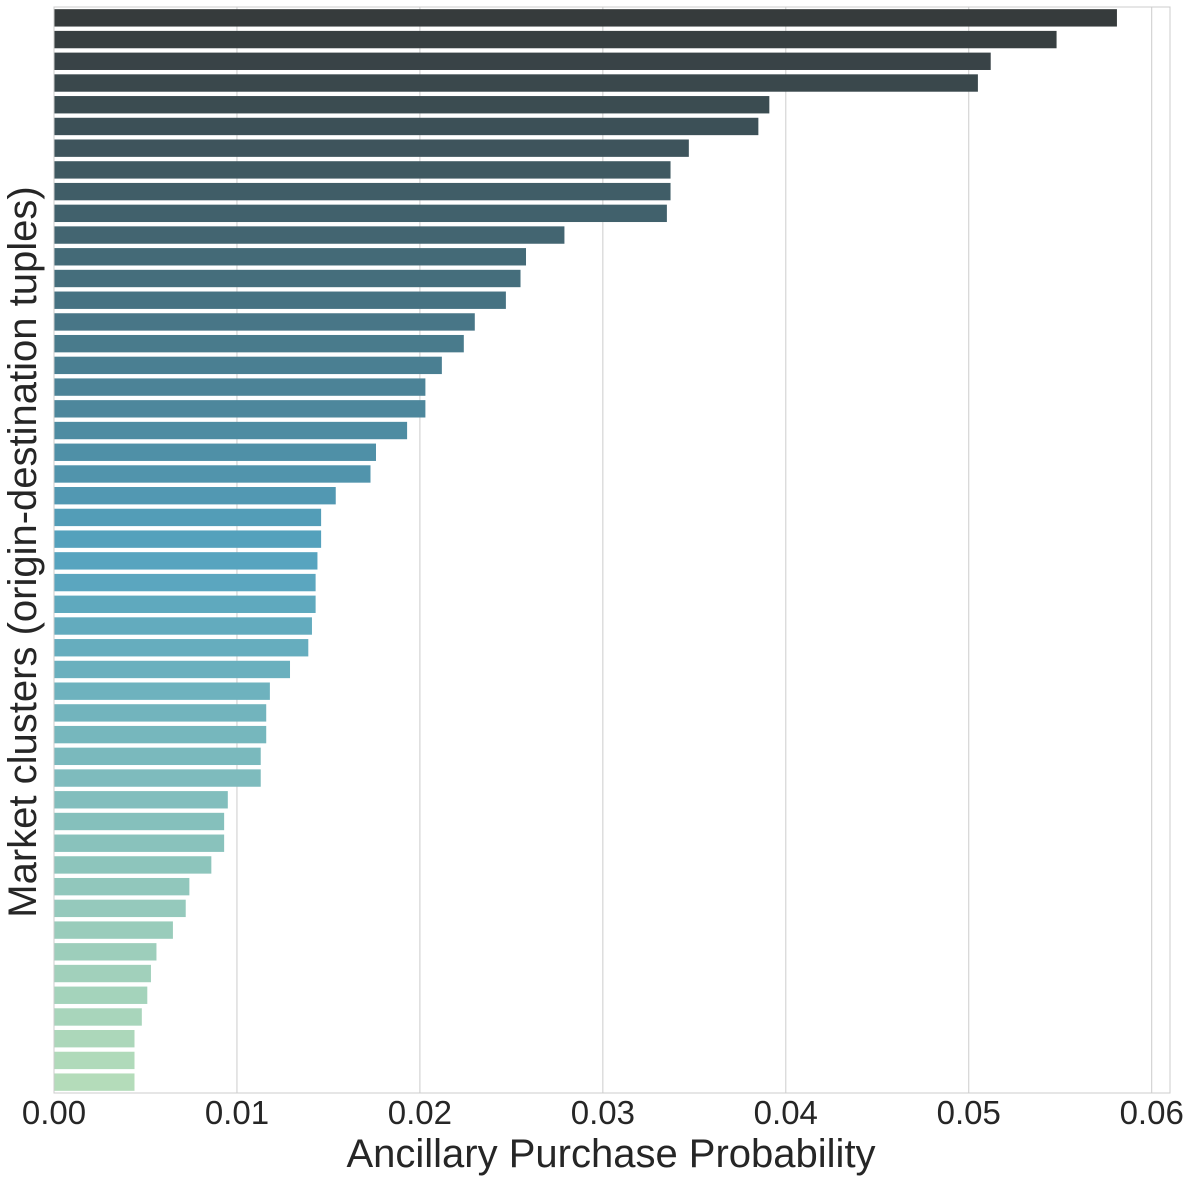 The image size is (1192, 1181). I want to click on x-tick-labels: 0.00 0.01 0.02 0.03 0.04 0.05 0.06, so click(603, 1112).